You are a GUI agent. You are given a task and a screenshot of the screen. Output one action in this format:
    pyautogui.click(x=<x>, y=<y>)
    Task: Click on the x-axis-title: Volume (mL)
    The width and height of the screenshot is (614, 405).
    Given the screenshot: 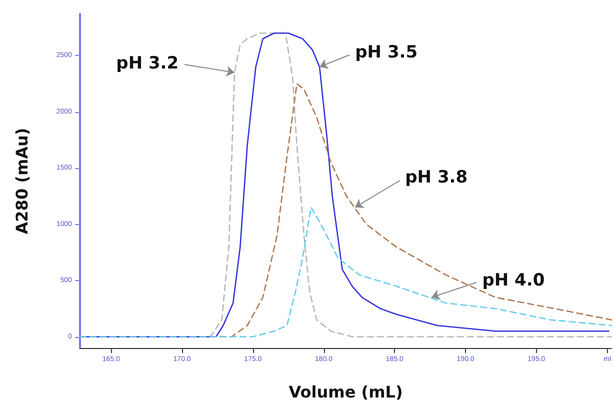 What is the action you would take?
    pyautogui.click(x=345, y=392)
    